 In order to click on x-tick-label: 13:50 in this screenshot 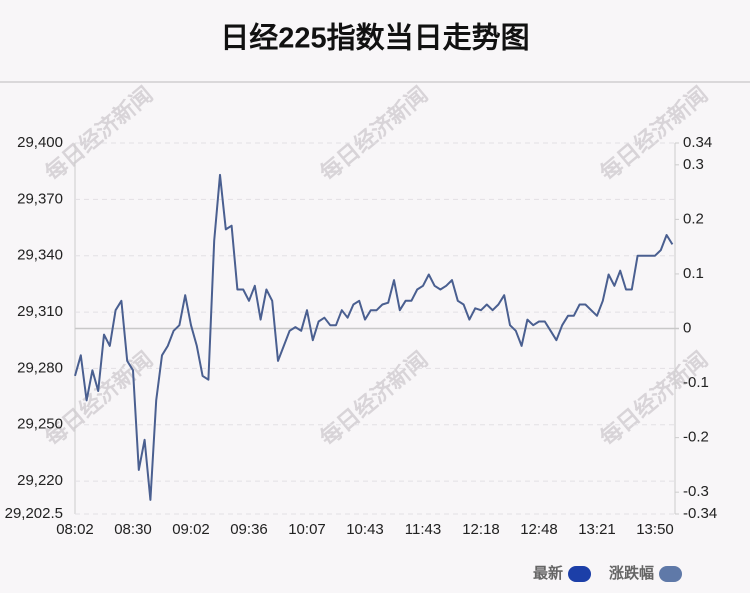, I will do `click(655, 529)`.